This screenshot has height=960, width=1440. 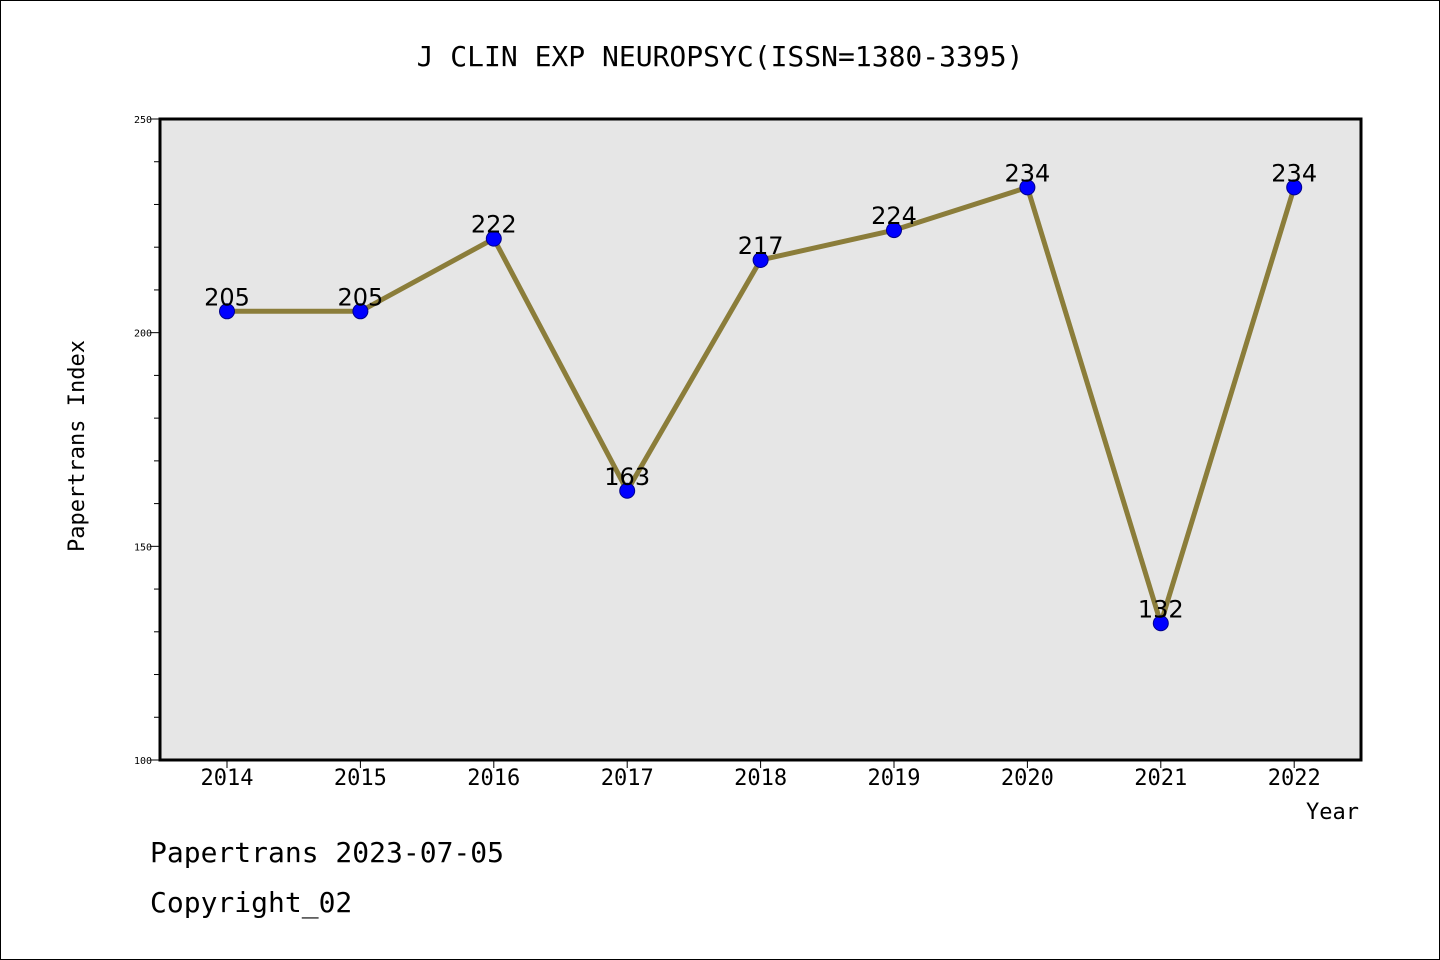 What do you see at coordinates (147, 441) in the screenshot?
I see `y-axis: 100 150 200 250` at bounding box center [147, 441].